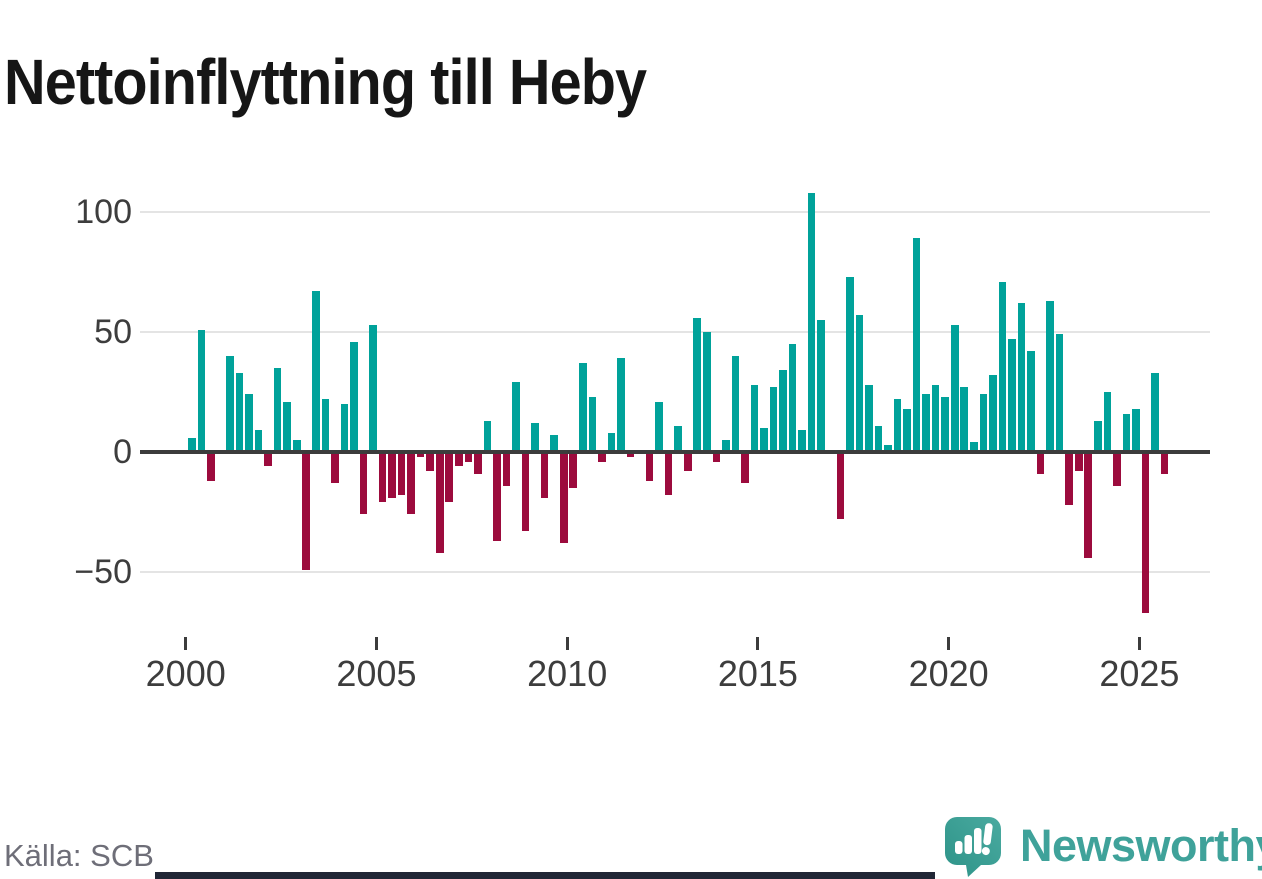  I want to click on bar-2022Q1, so click(1031, 401).